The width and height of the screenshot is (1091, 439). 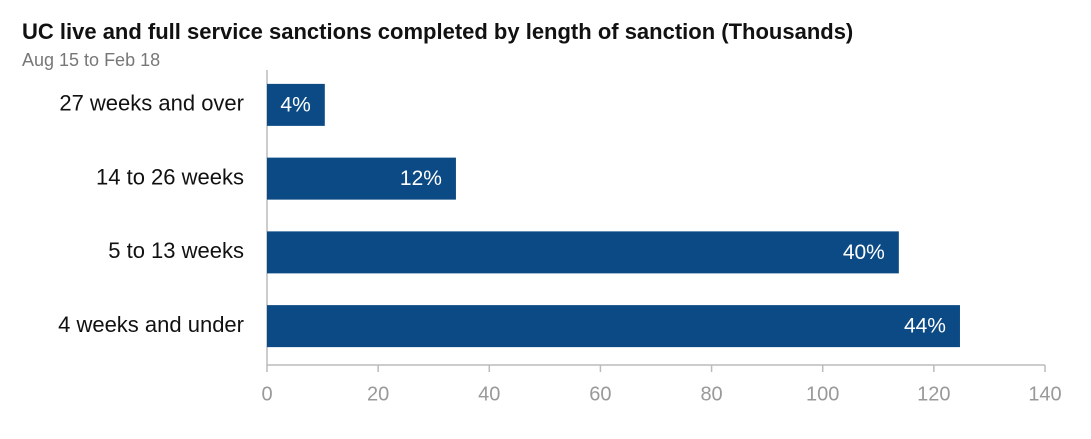 I want to click on x-tick-label: 0, so click(x=266, y=394).